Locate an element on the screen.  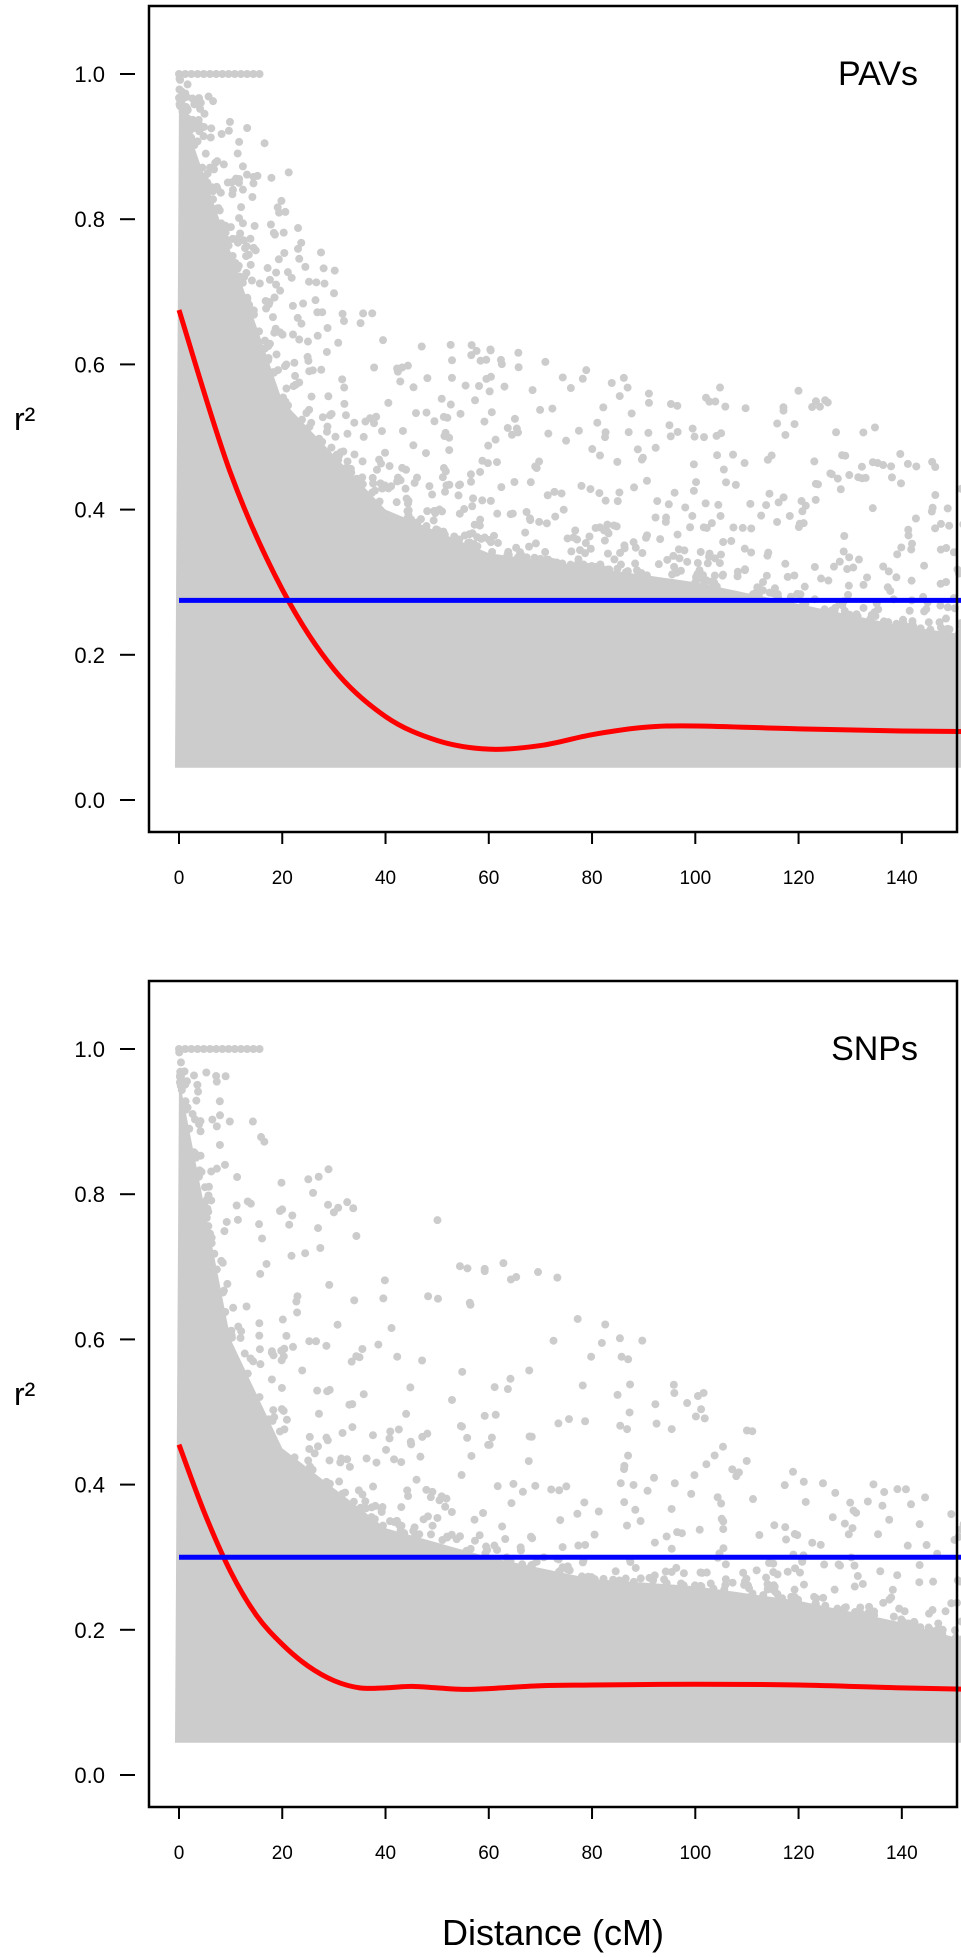
pav-y-tick-label: 0.8 is located at coordinates (89, 219).